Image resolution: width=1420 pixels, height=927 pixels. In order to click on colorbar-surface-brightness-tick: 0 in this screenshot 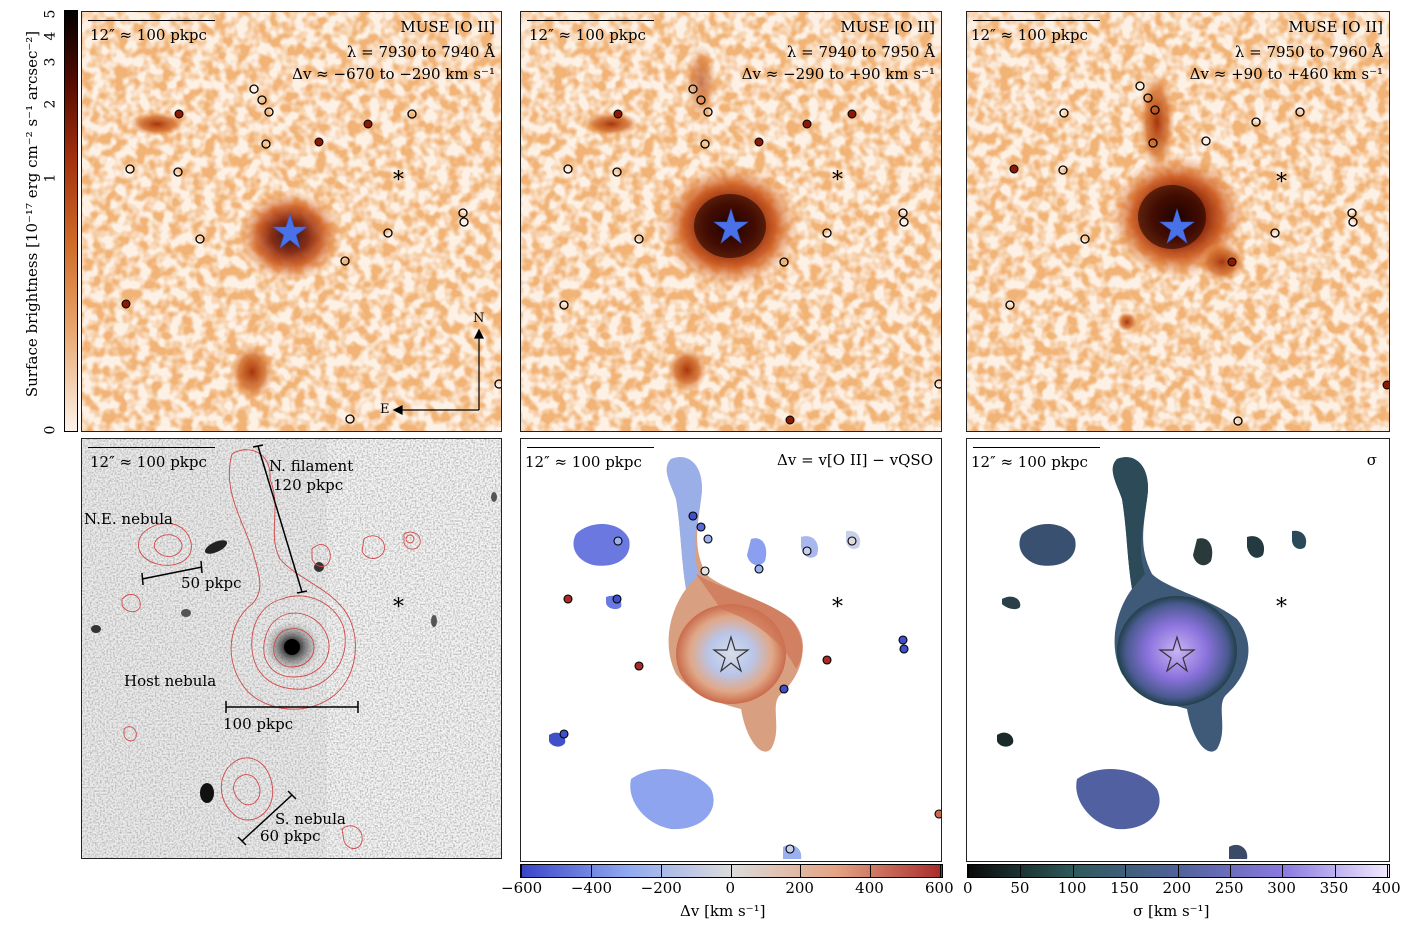, I will do `click(50, 430)`.